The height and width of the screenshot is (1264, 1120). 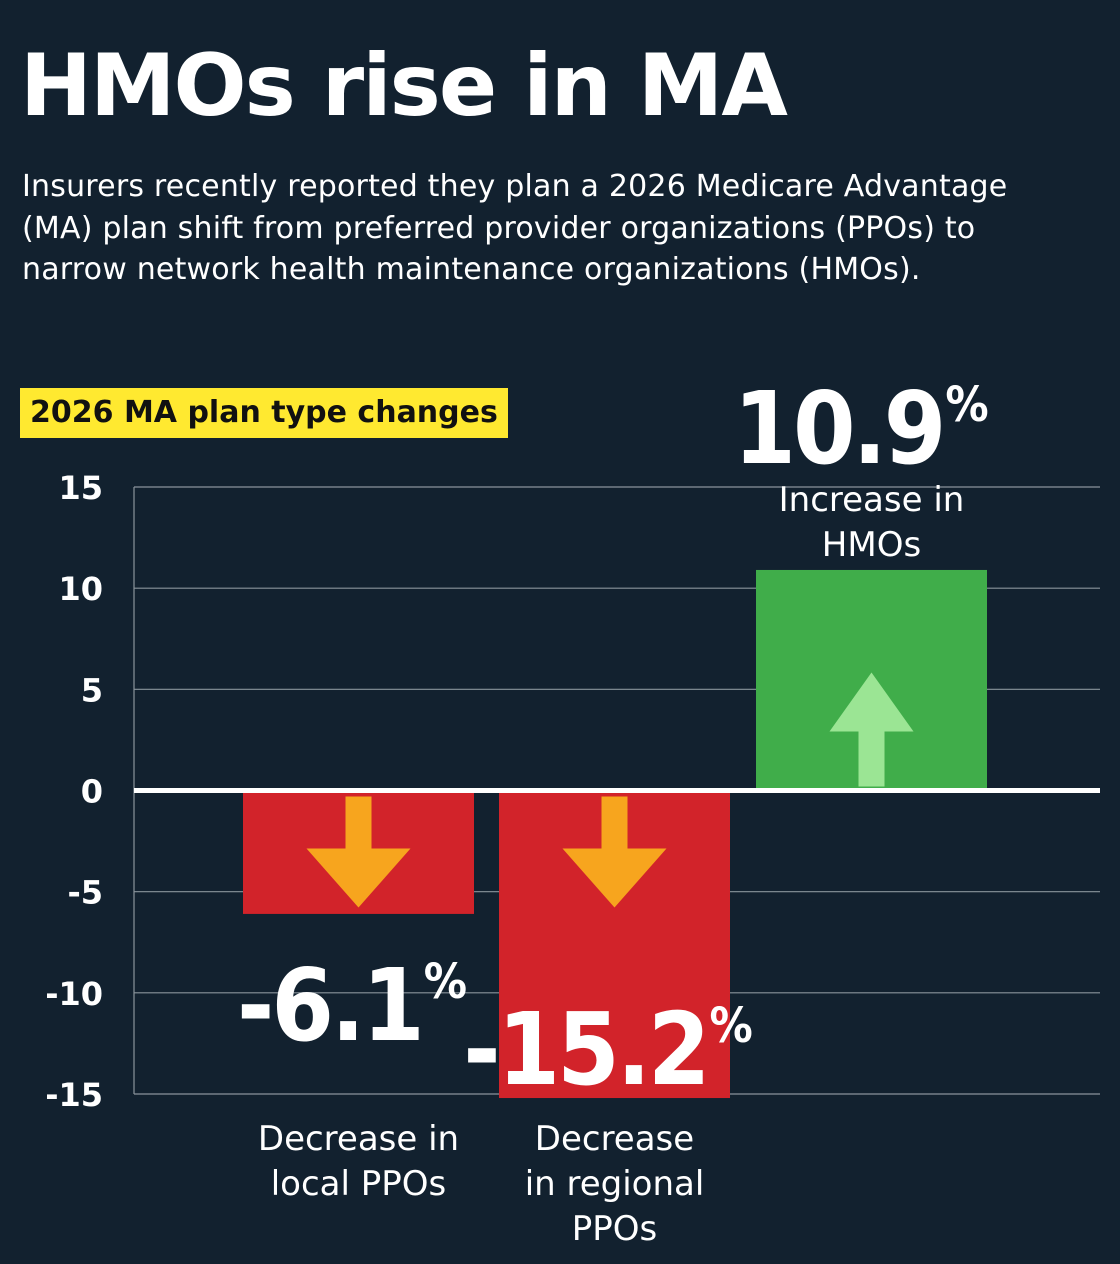 What do you see at coordinates (872, 522) in the screenshot?
I see `category-label: Increase in HMOs` at bounding box center [872, 522].